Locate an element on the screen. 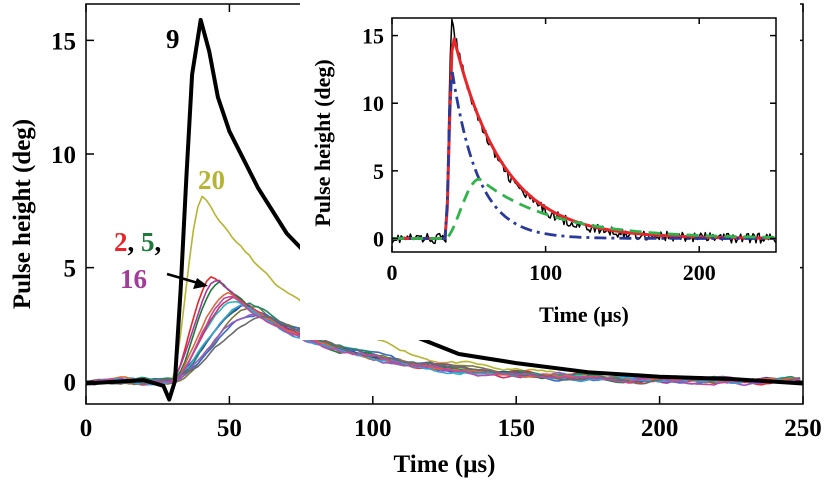 This screenshot has height=487, width=830. main-y-axis-label: Pulse height (deg) is located at coordinates (22, 214).